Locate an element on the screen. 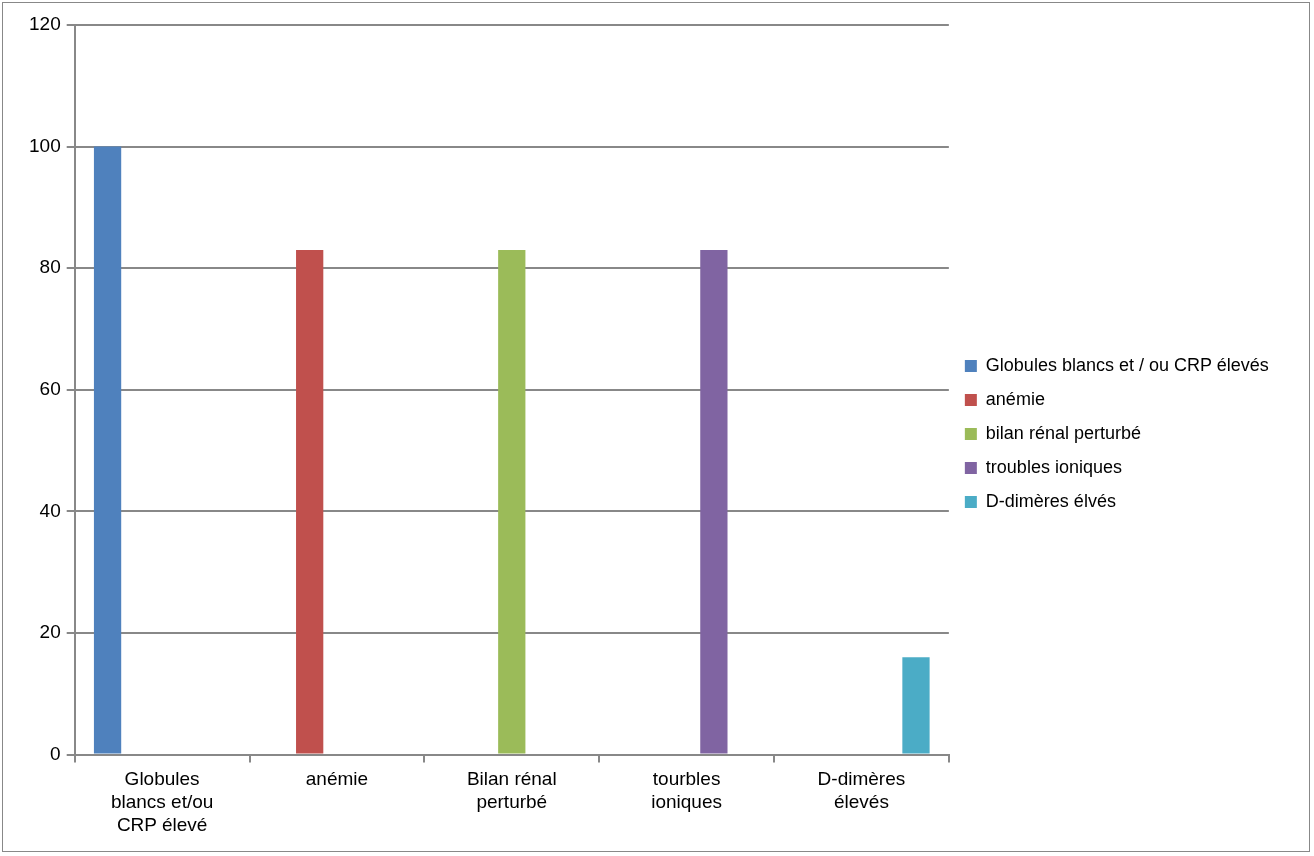 The height and width of the screenshot is (856, 1314). legend-label: anémie is located at coordinates (1015, 398).